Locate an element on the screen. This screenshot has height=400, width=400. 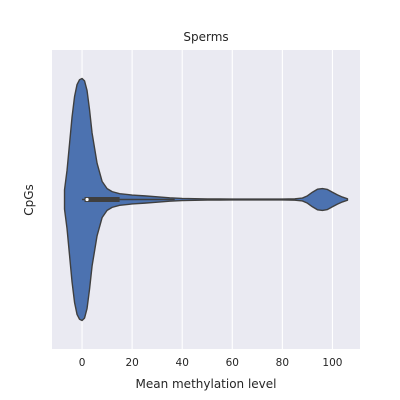
violin-iqr-box is located at coordinates (102, 199).